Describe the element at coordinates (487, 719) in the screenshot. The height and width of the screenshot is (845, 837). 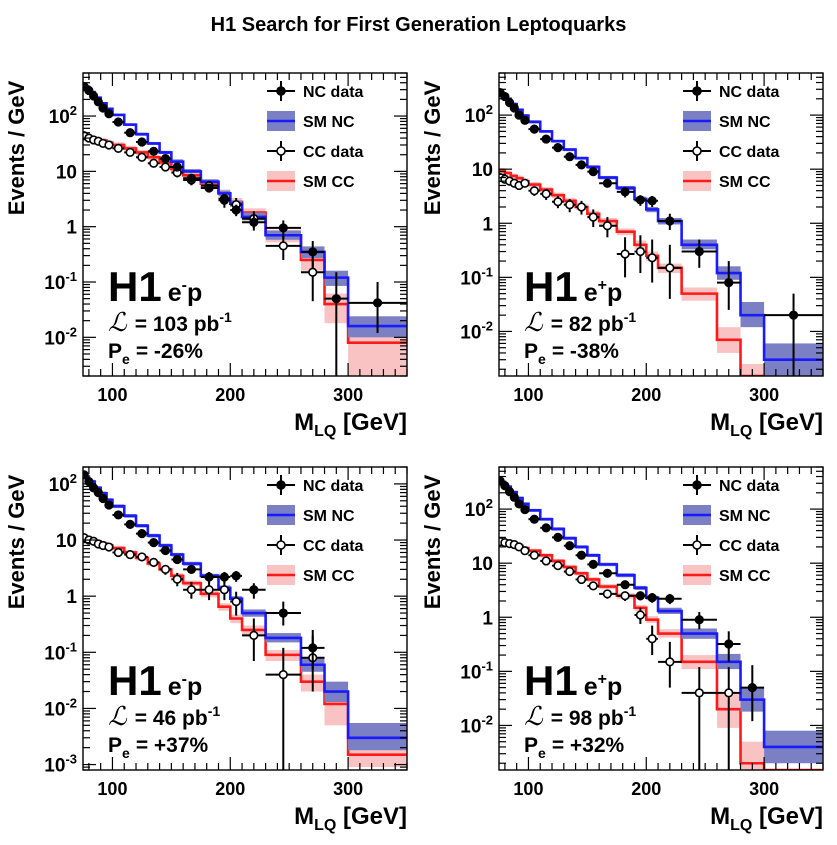
I see `y-tick-exponent: -2` at that location.